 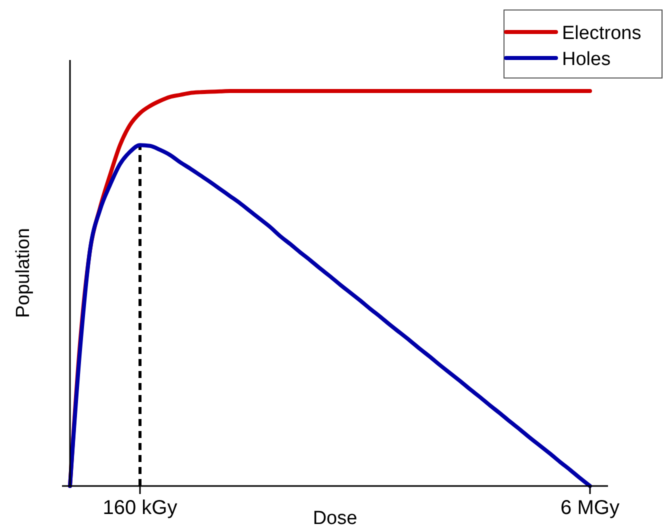 I want to click on legend-label: Electrons, so click(x=602, y=33).